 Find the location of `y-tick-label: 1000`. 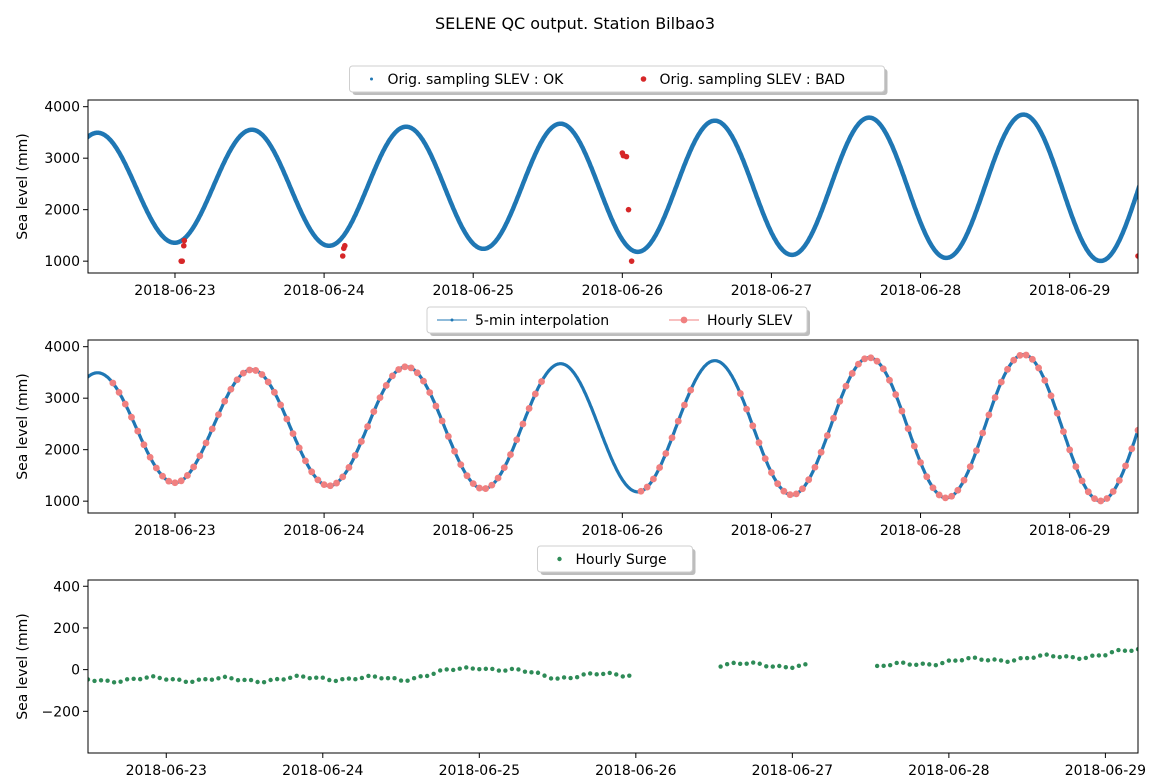

y-tick-label: 1000 is located at coordinates (62, 502).